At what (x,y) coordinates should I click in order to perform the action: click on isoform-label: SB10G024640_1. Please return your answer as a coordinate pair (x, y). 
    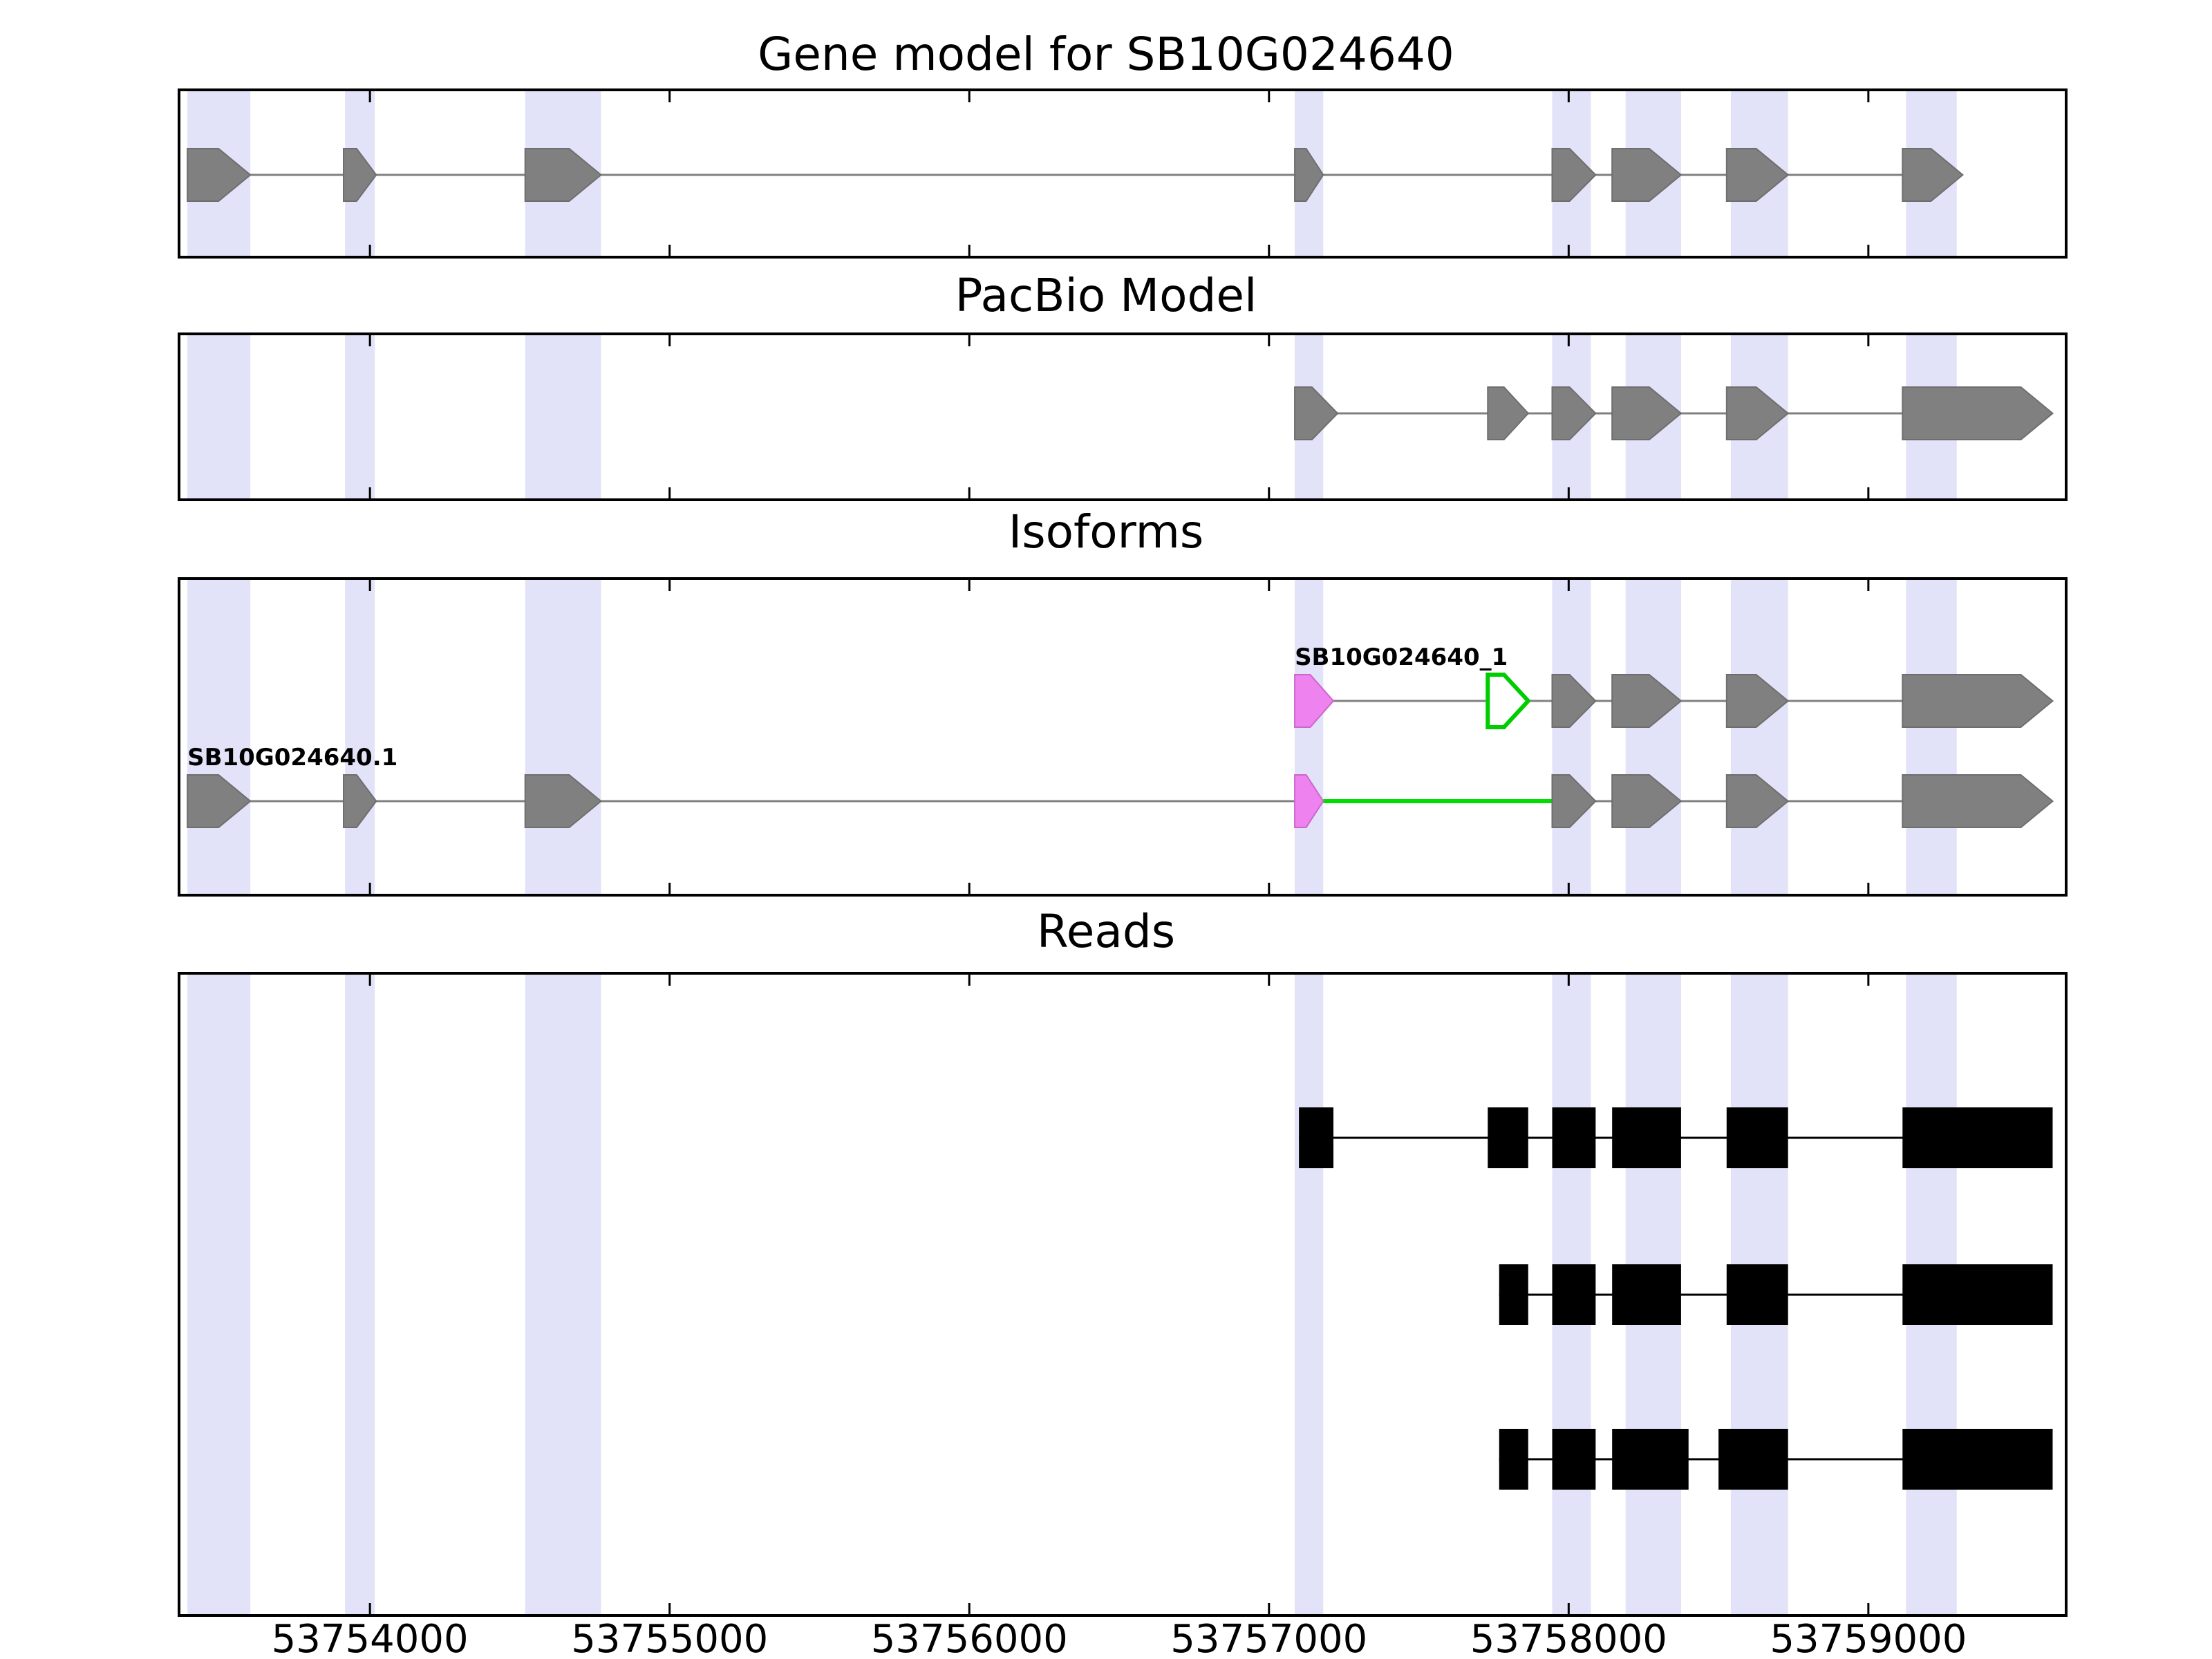
    Looking at the image, I should click on (1401, 657).